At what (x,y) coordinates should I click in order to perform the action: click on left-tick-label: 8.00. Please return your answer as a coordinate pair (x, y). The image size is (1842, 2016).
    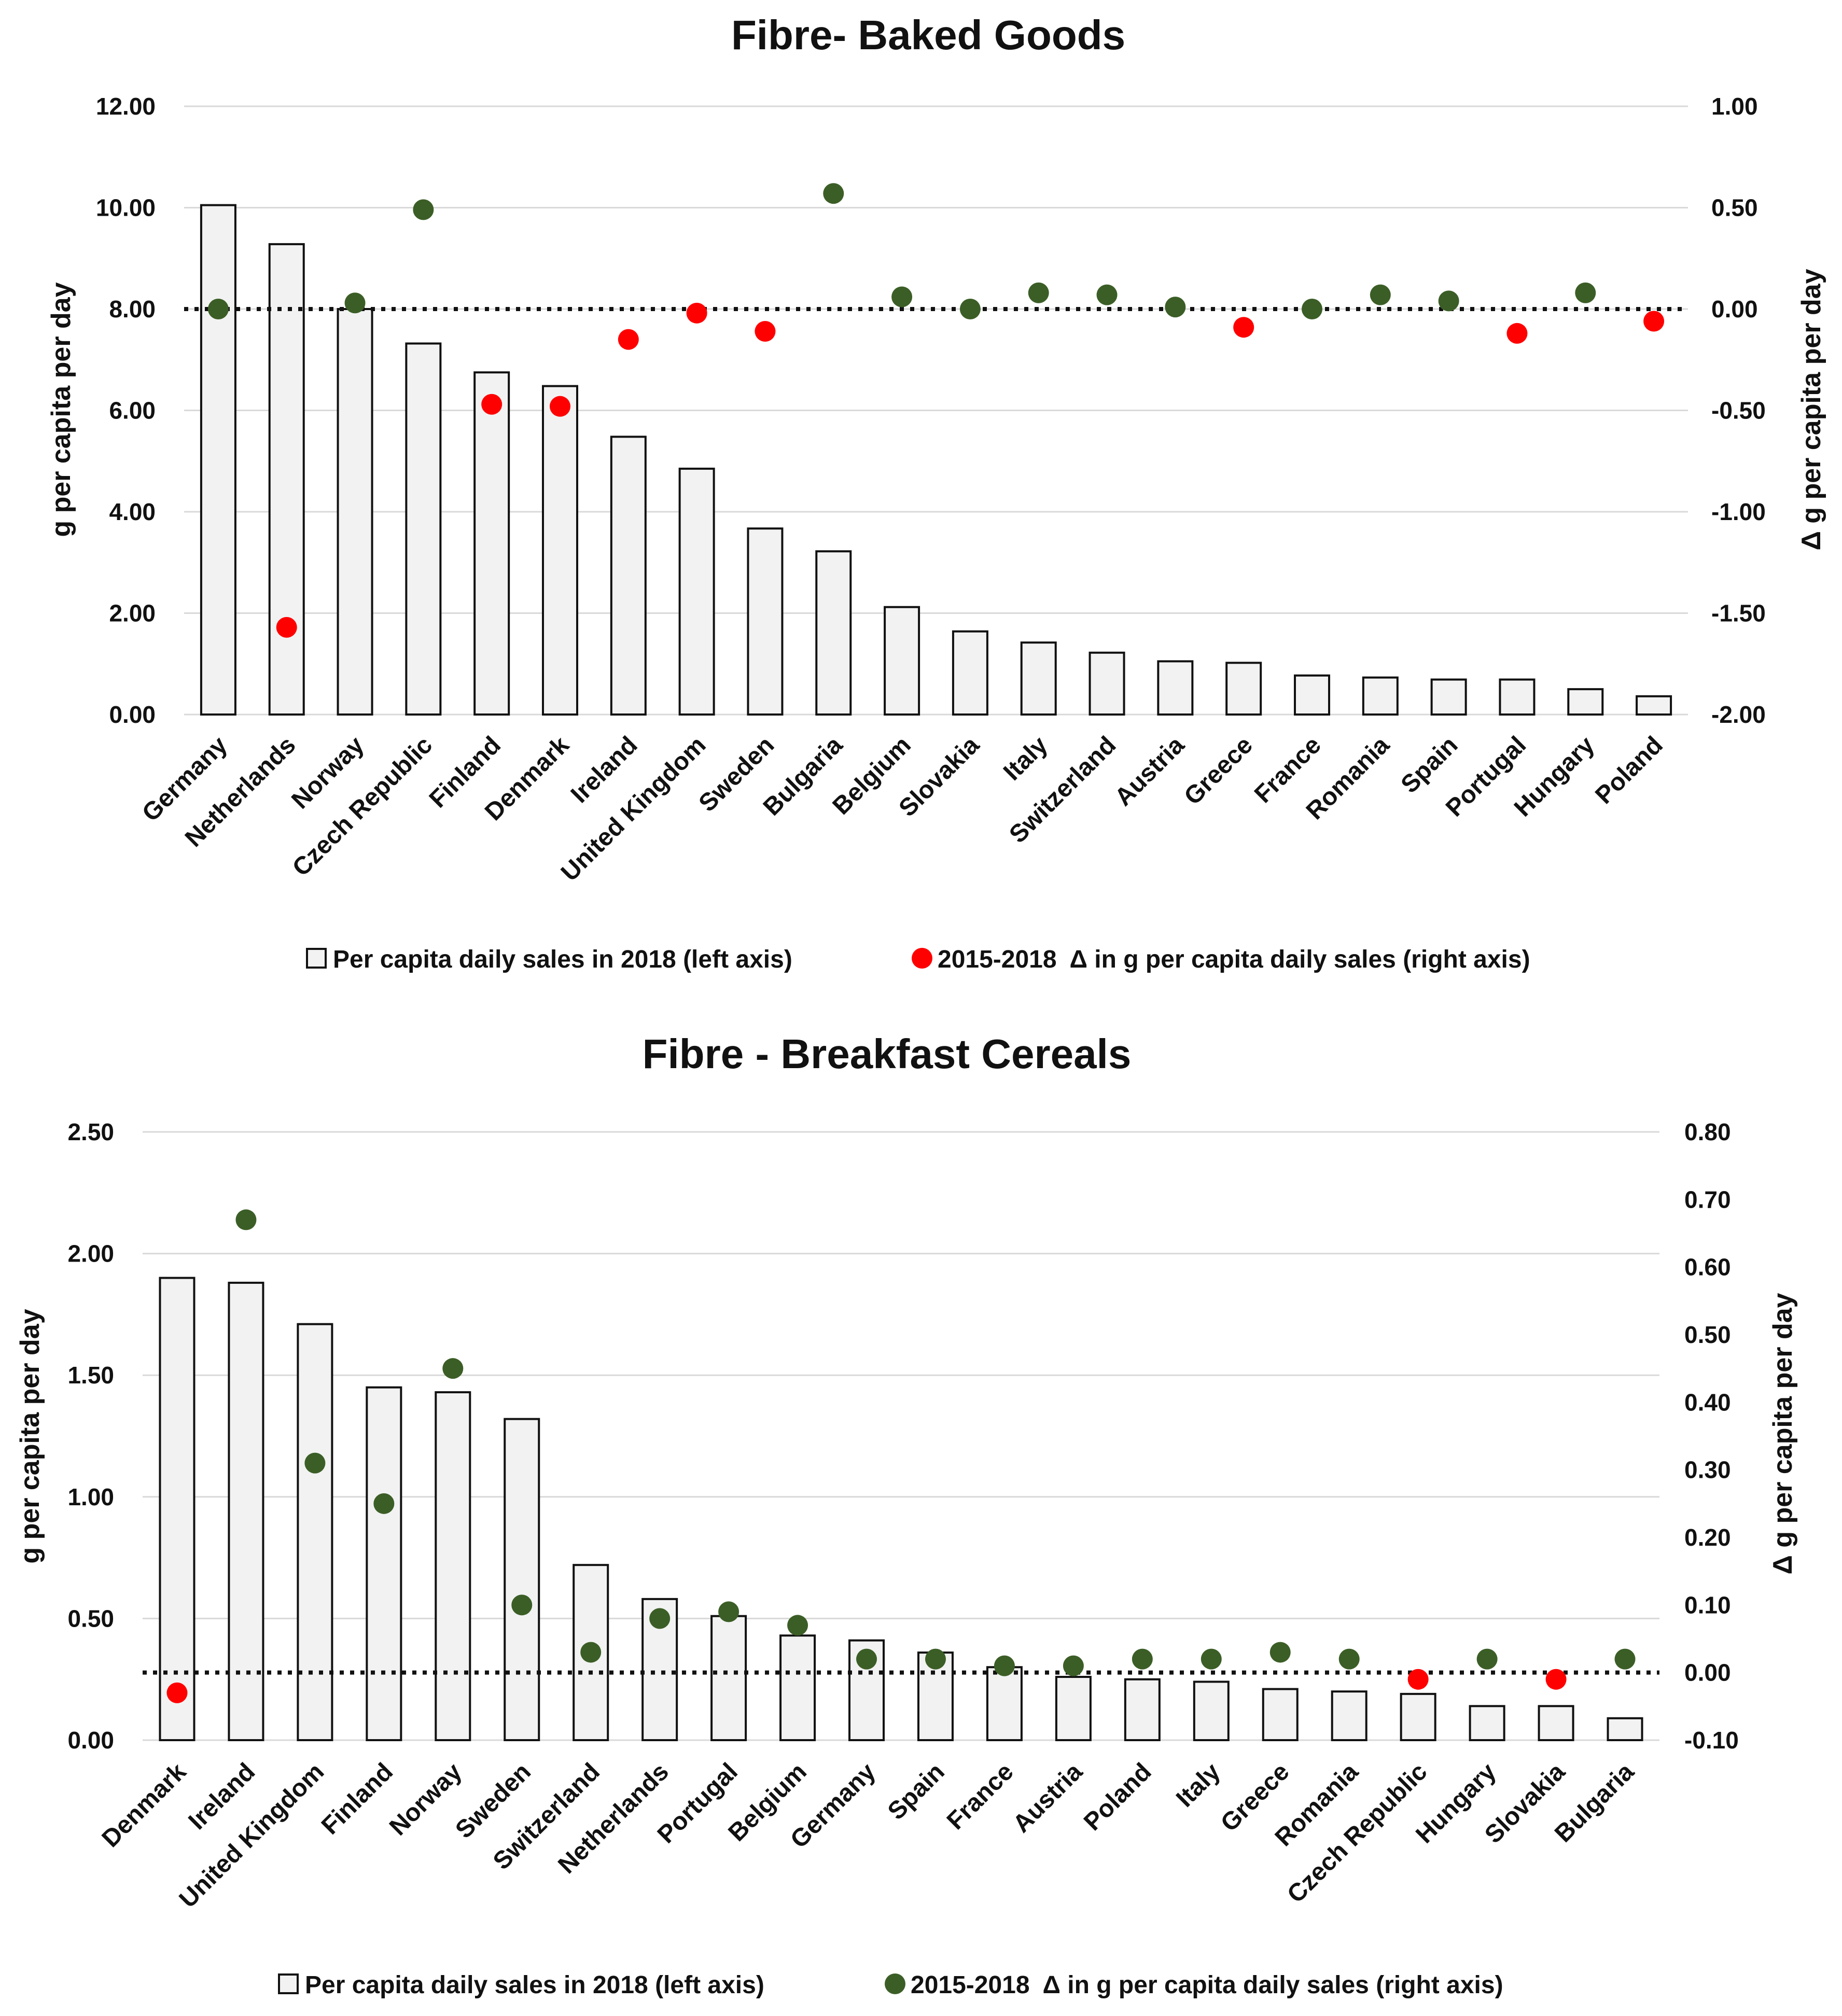
    Looking at the image, I should click on (132, 309).